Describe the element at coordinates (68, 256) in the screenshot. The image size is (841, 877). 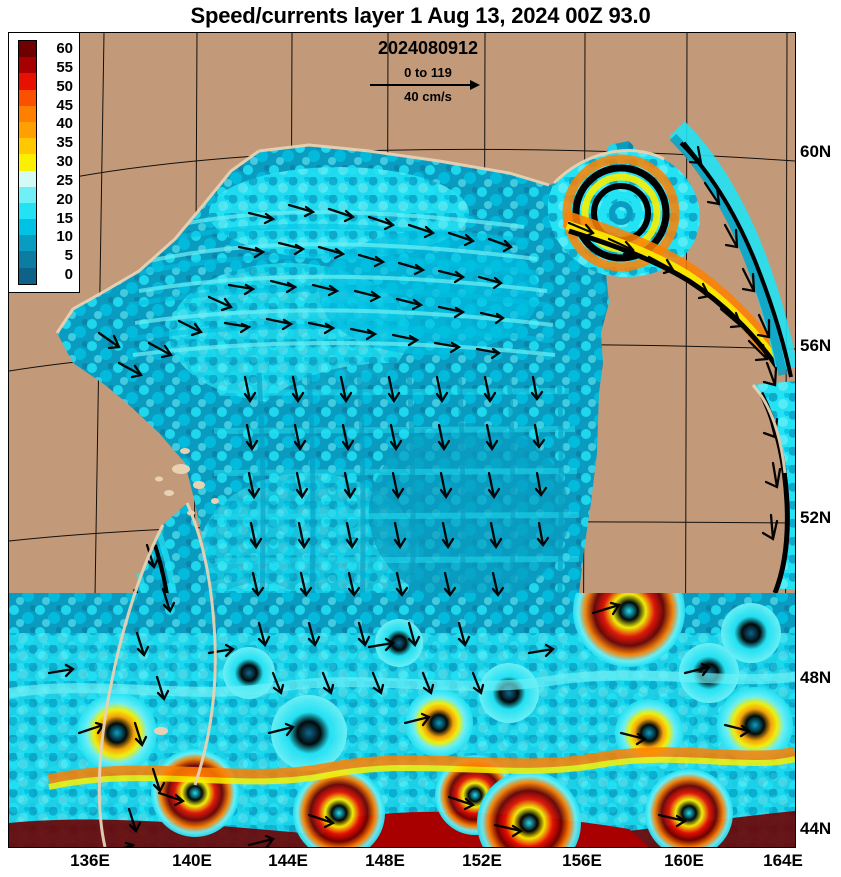
I see `colorbar-tick-label: 5` at that location.